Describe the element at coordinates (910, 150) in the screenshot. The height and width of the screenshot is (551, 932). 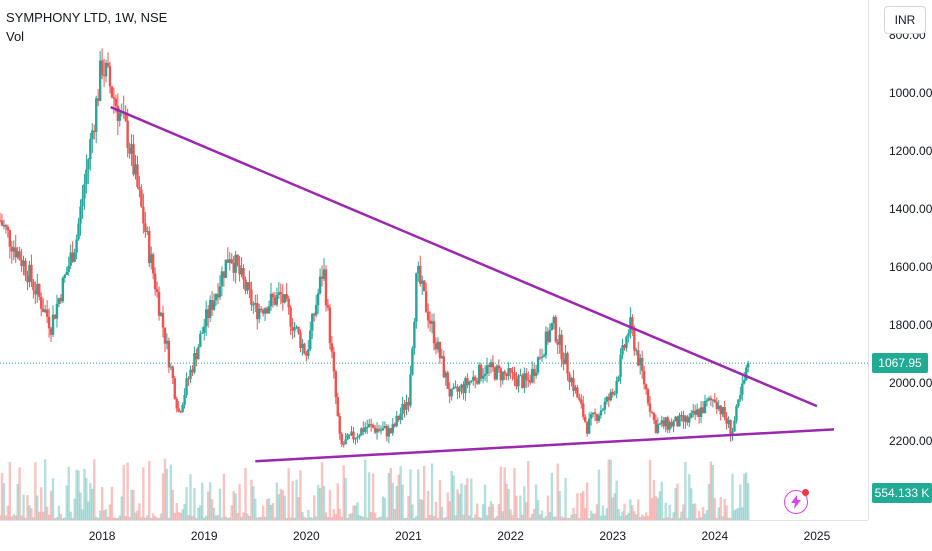
I see `price-tick-label: 1200.00` at that location.